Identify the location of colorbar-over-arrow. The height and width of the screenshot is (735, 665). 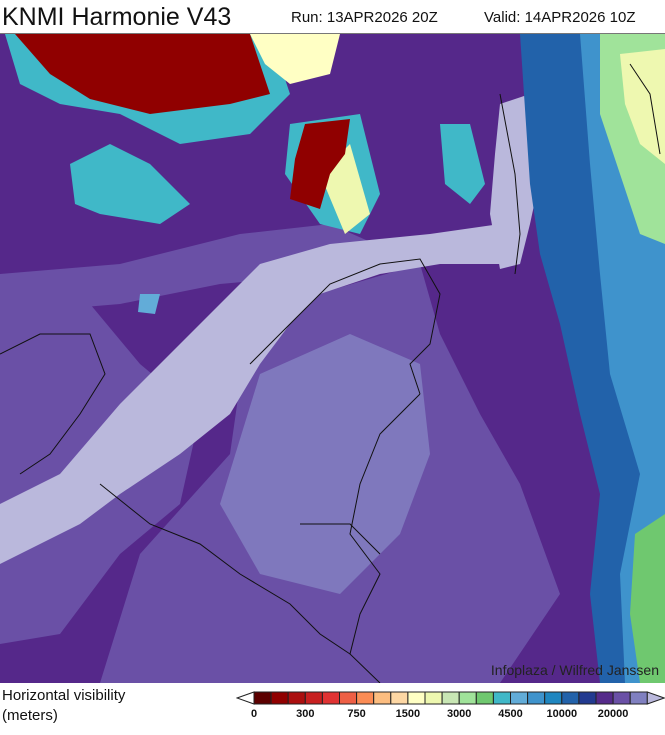
(655, 698).